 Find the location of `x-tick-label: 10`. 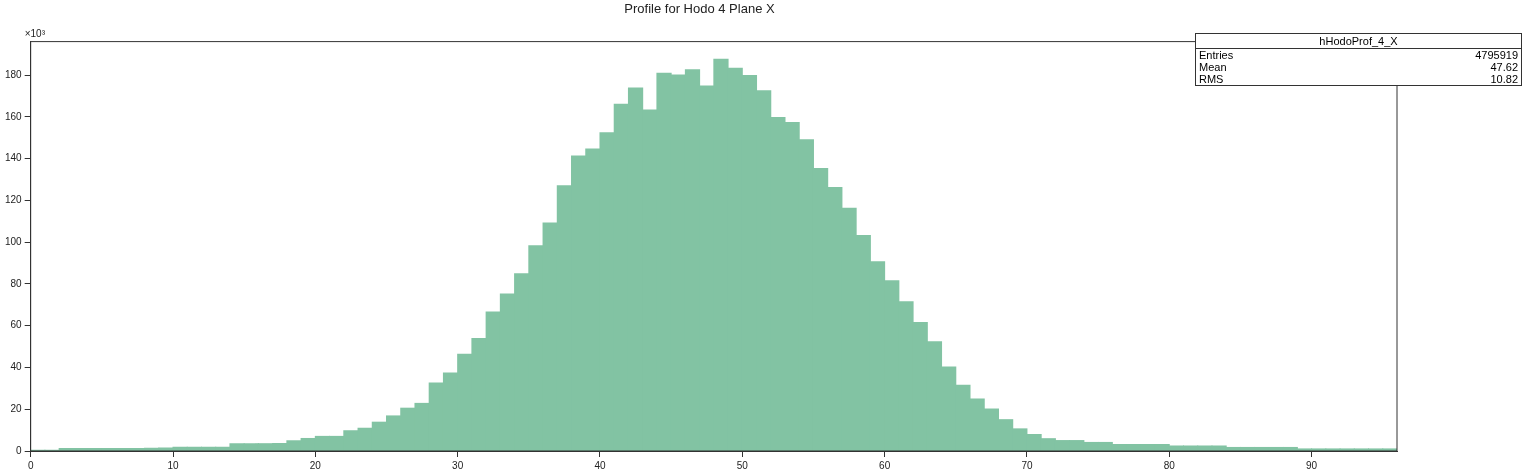

x-tick-label: 10 is located at coordinates (173, 465).